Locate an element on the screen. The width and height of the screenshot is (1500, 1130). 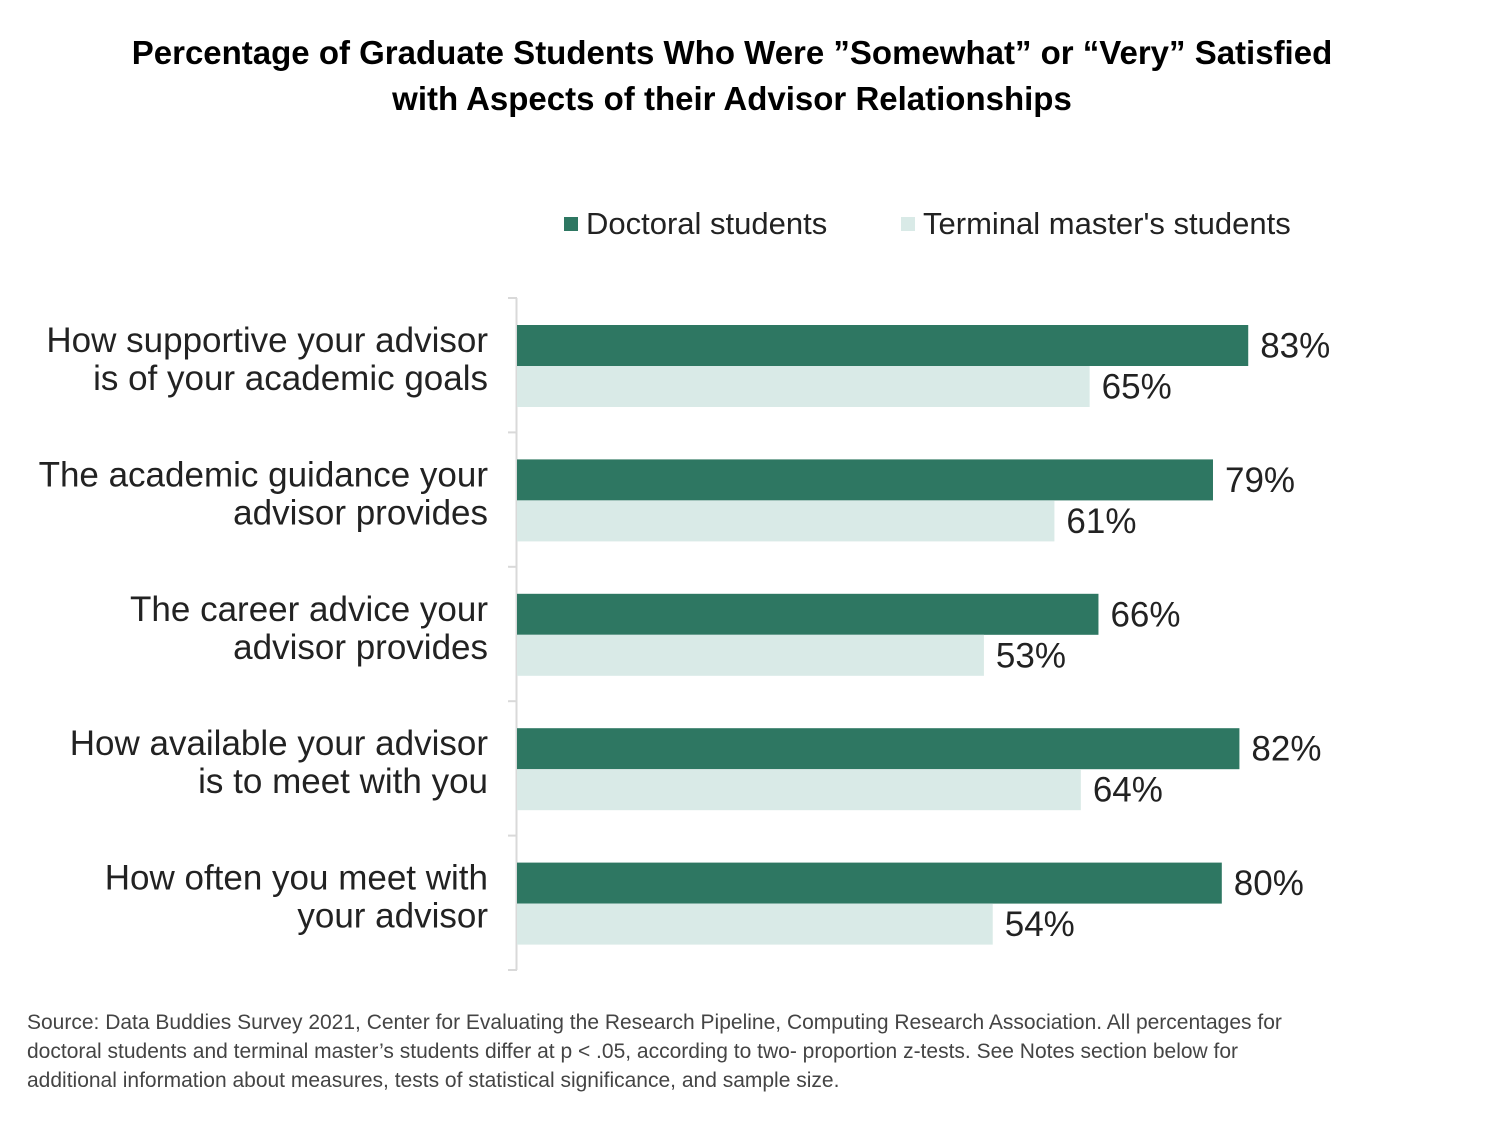
legend-swatch-doctoral is located at coordinates (571, 224).